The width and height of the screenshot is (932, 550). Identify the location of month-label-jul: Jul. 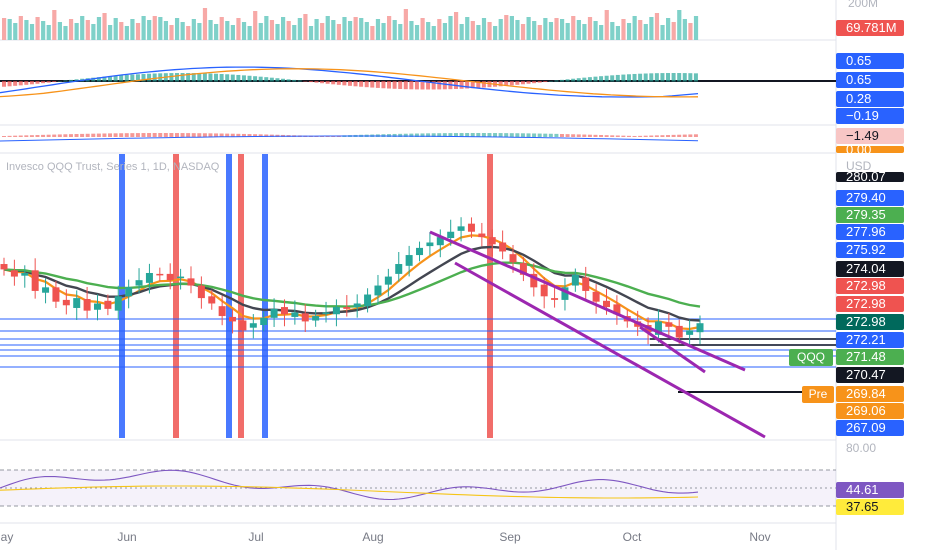
(256, 537).